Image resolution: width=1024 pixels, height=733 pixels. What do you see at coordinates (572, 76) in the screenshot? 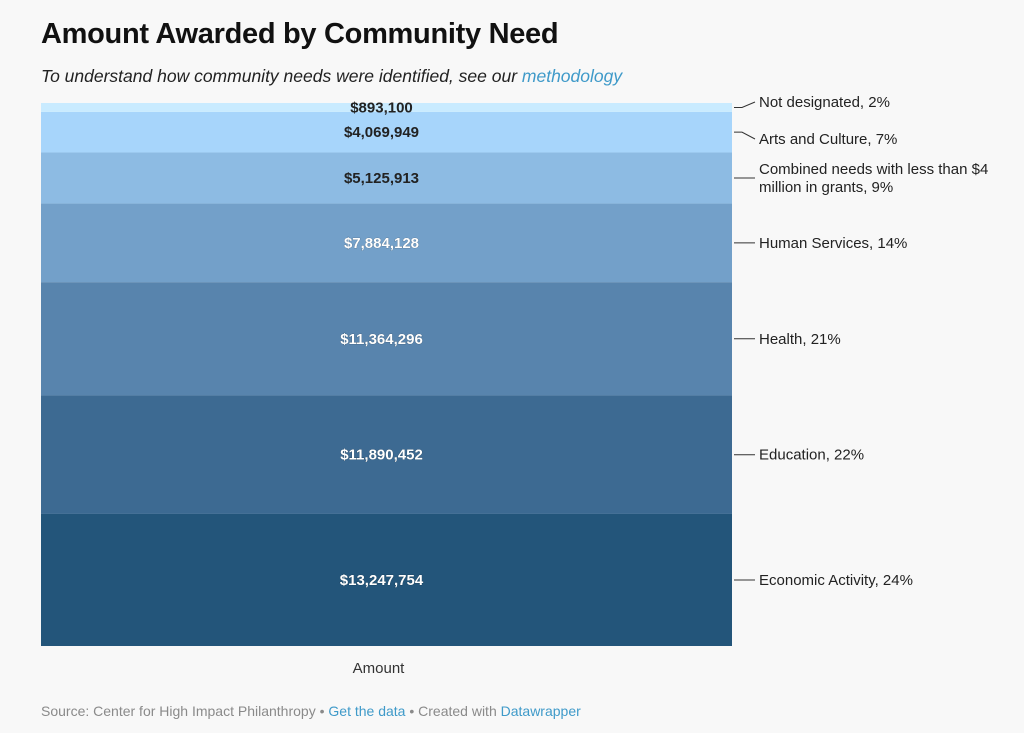
I see `methodology-link: methodology` at bounding box center [572, 76].